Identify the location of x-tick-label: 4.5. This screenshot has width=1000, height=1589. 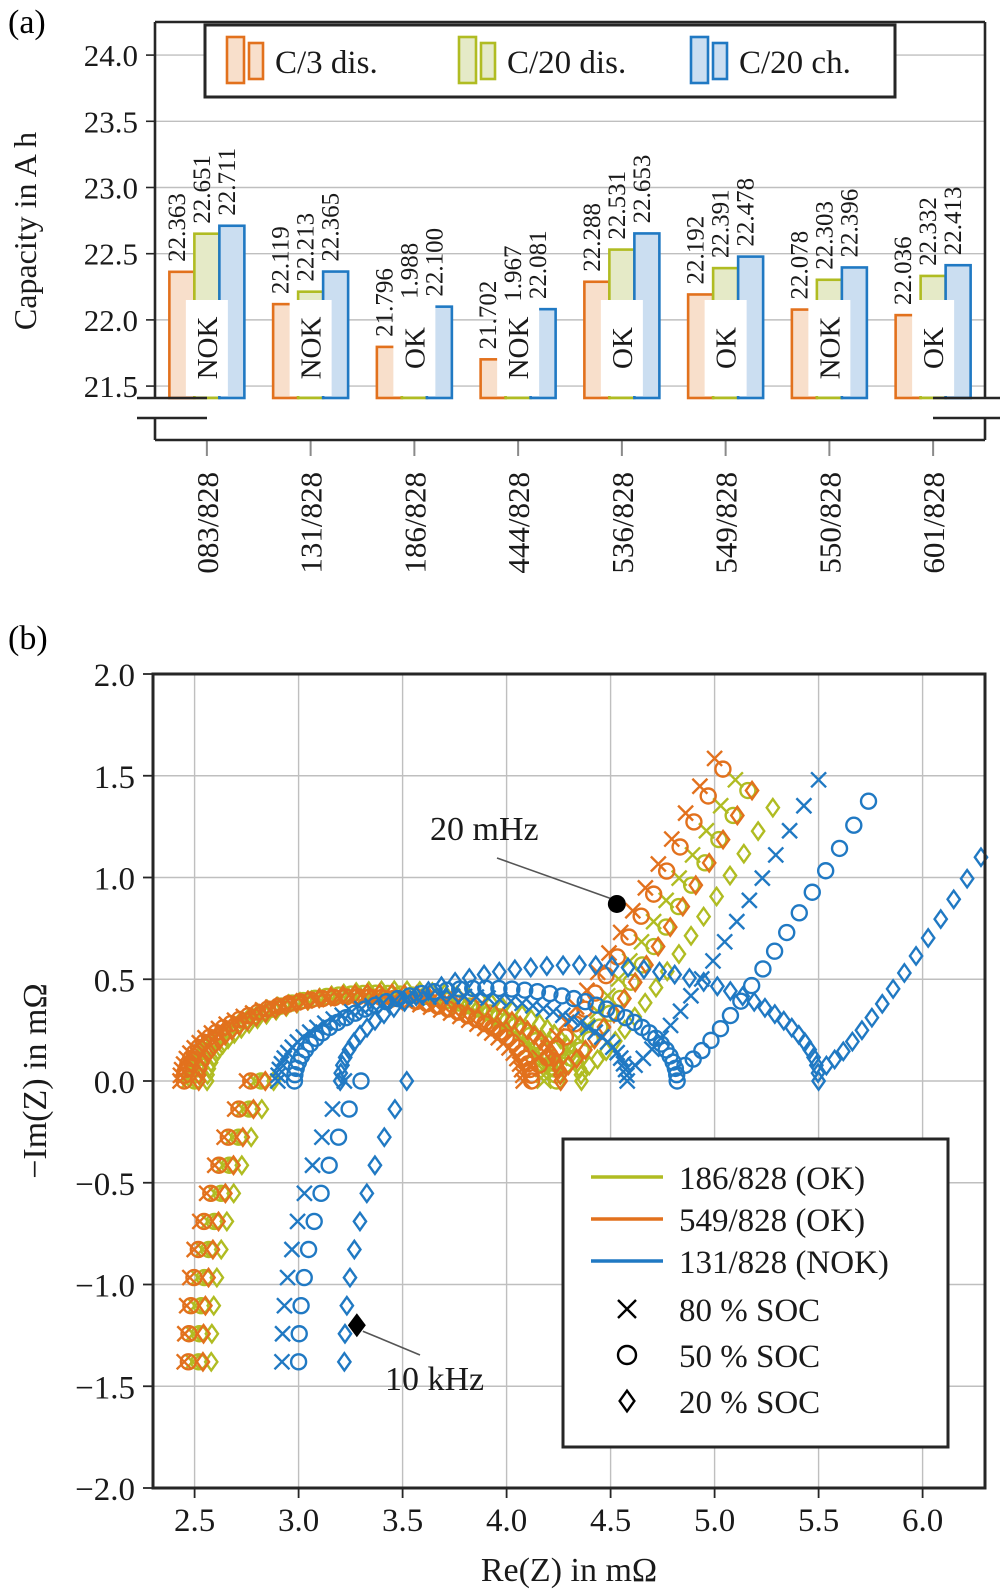
(610, 1521).